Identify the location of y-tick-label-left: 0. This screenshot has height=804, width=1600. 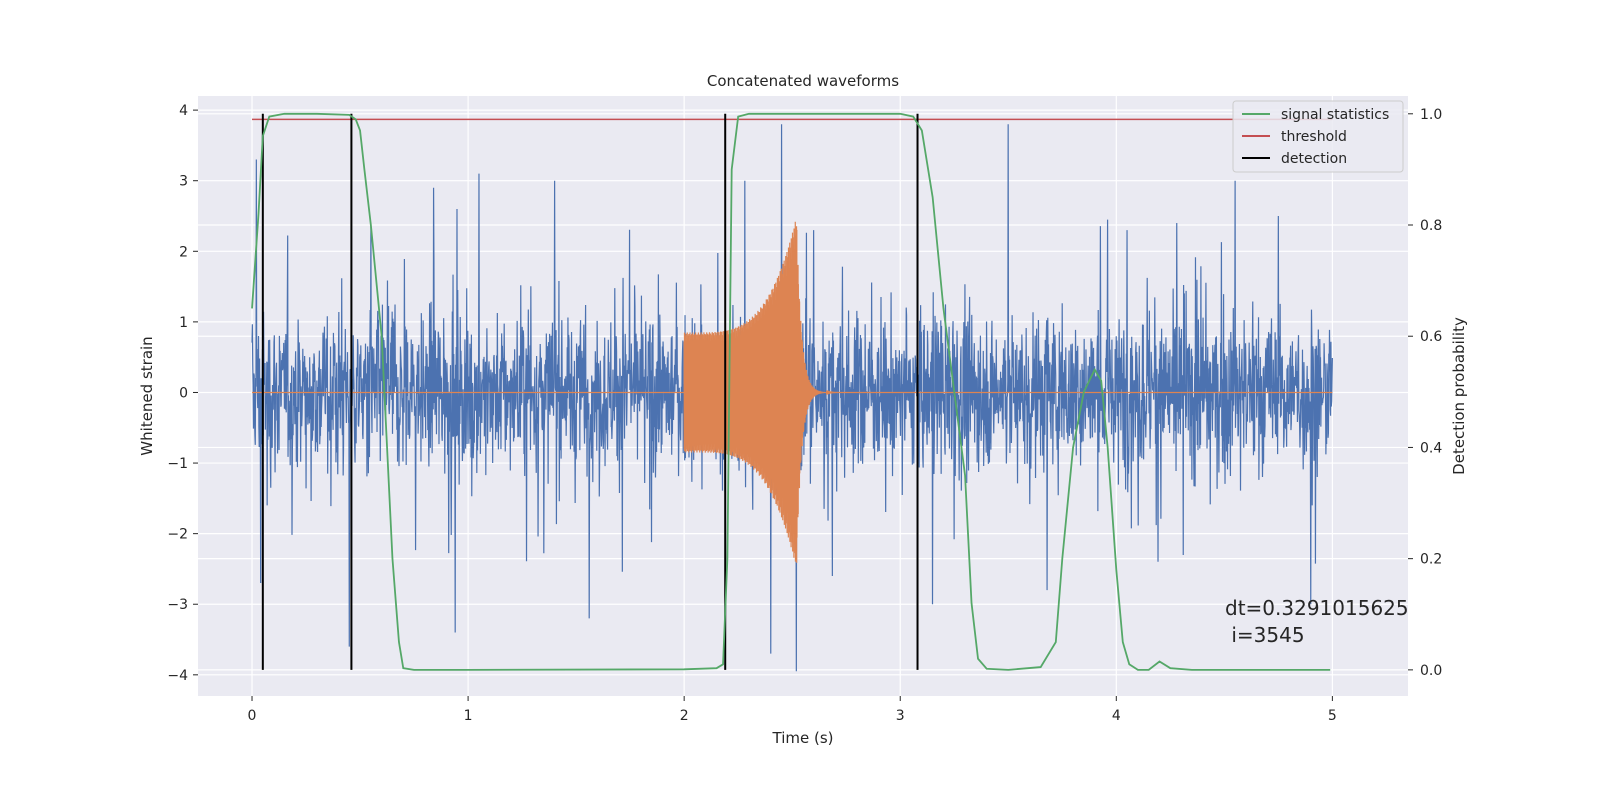
(183, 393).